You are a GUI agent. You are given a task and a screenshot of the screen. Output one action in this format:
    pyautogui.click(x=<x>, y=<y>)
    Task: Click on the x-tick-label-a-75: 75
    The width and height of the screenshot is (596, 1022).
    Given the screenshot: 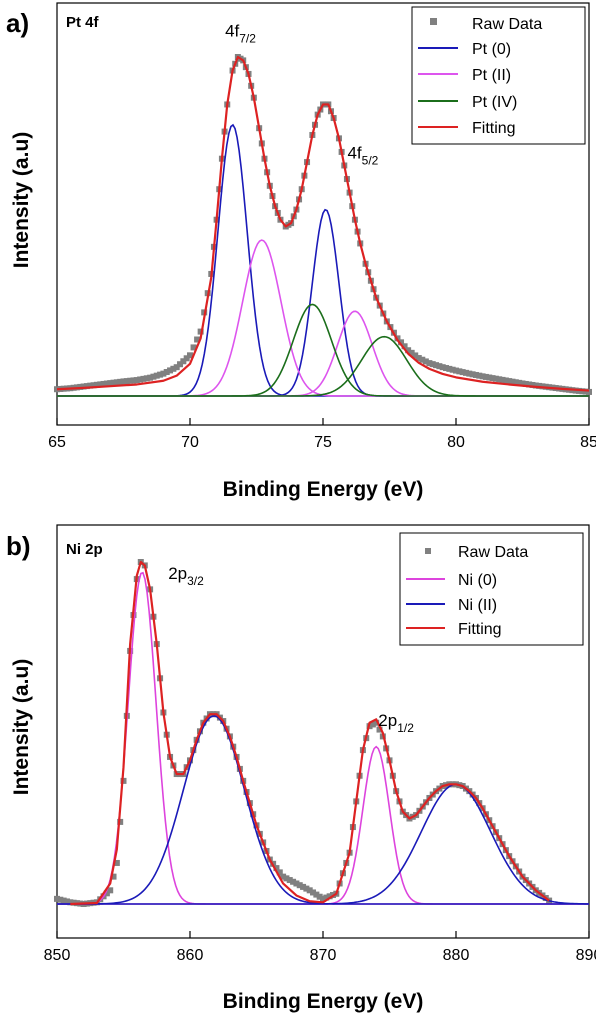 What is the action you would take?
    pyautogui.click(x=323, y=442)
    